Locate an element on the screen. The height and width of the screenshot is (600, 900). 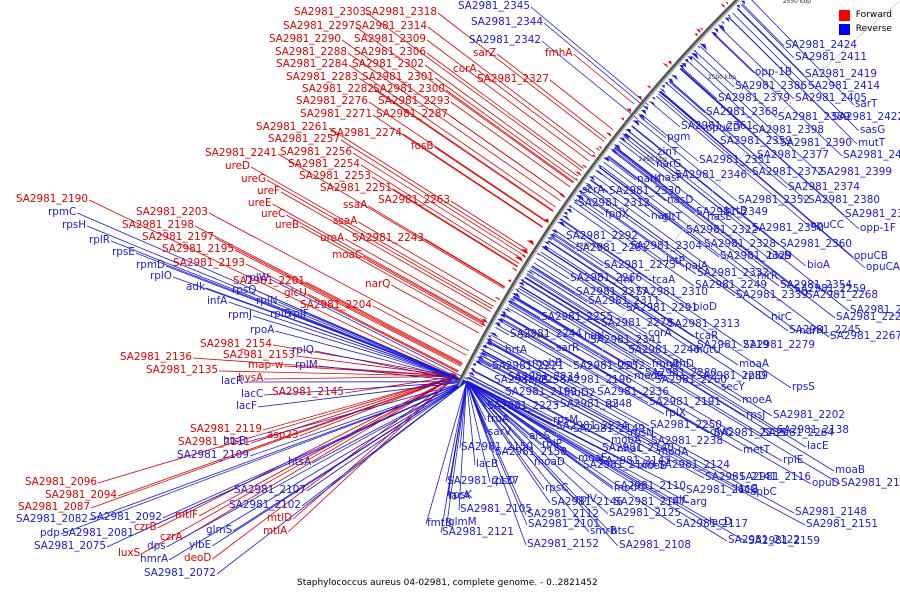
reverse-gene-label: arg is located at coordinates (699, 502).